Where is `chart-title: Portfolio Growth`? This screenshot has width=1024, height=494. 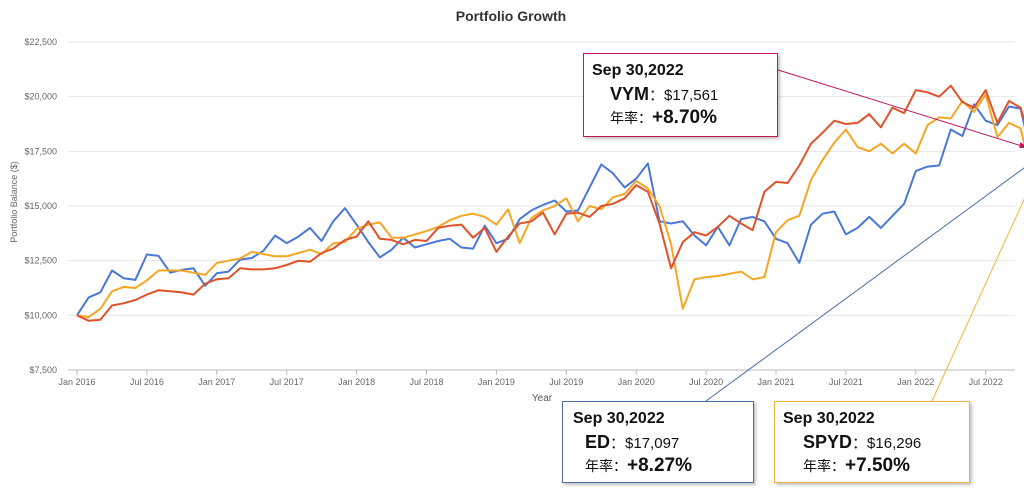 chart-title: Portfolio Growth is located at coordinates (511, 16).